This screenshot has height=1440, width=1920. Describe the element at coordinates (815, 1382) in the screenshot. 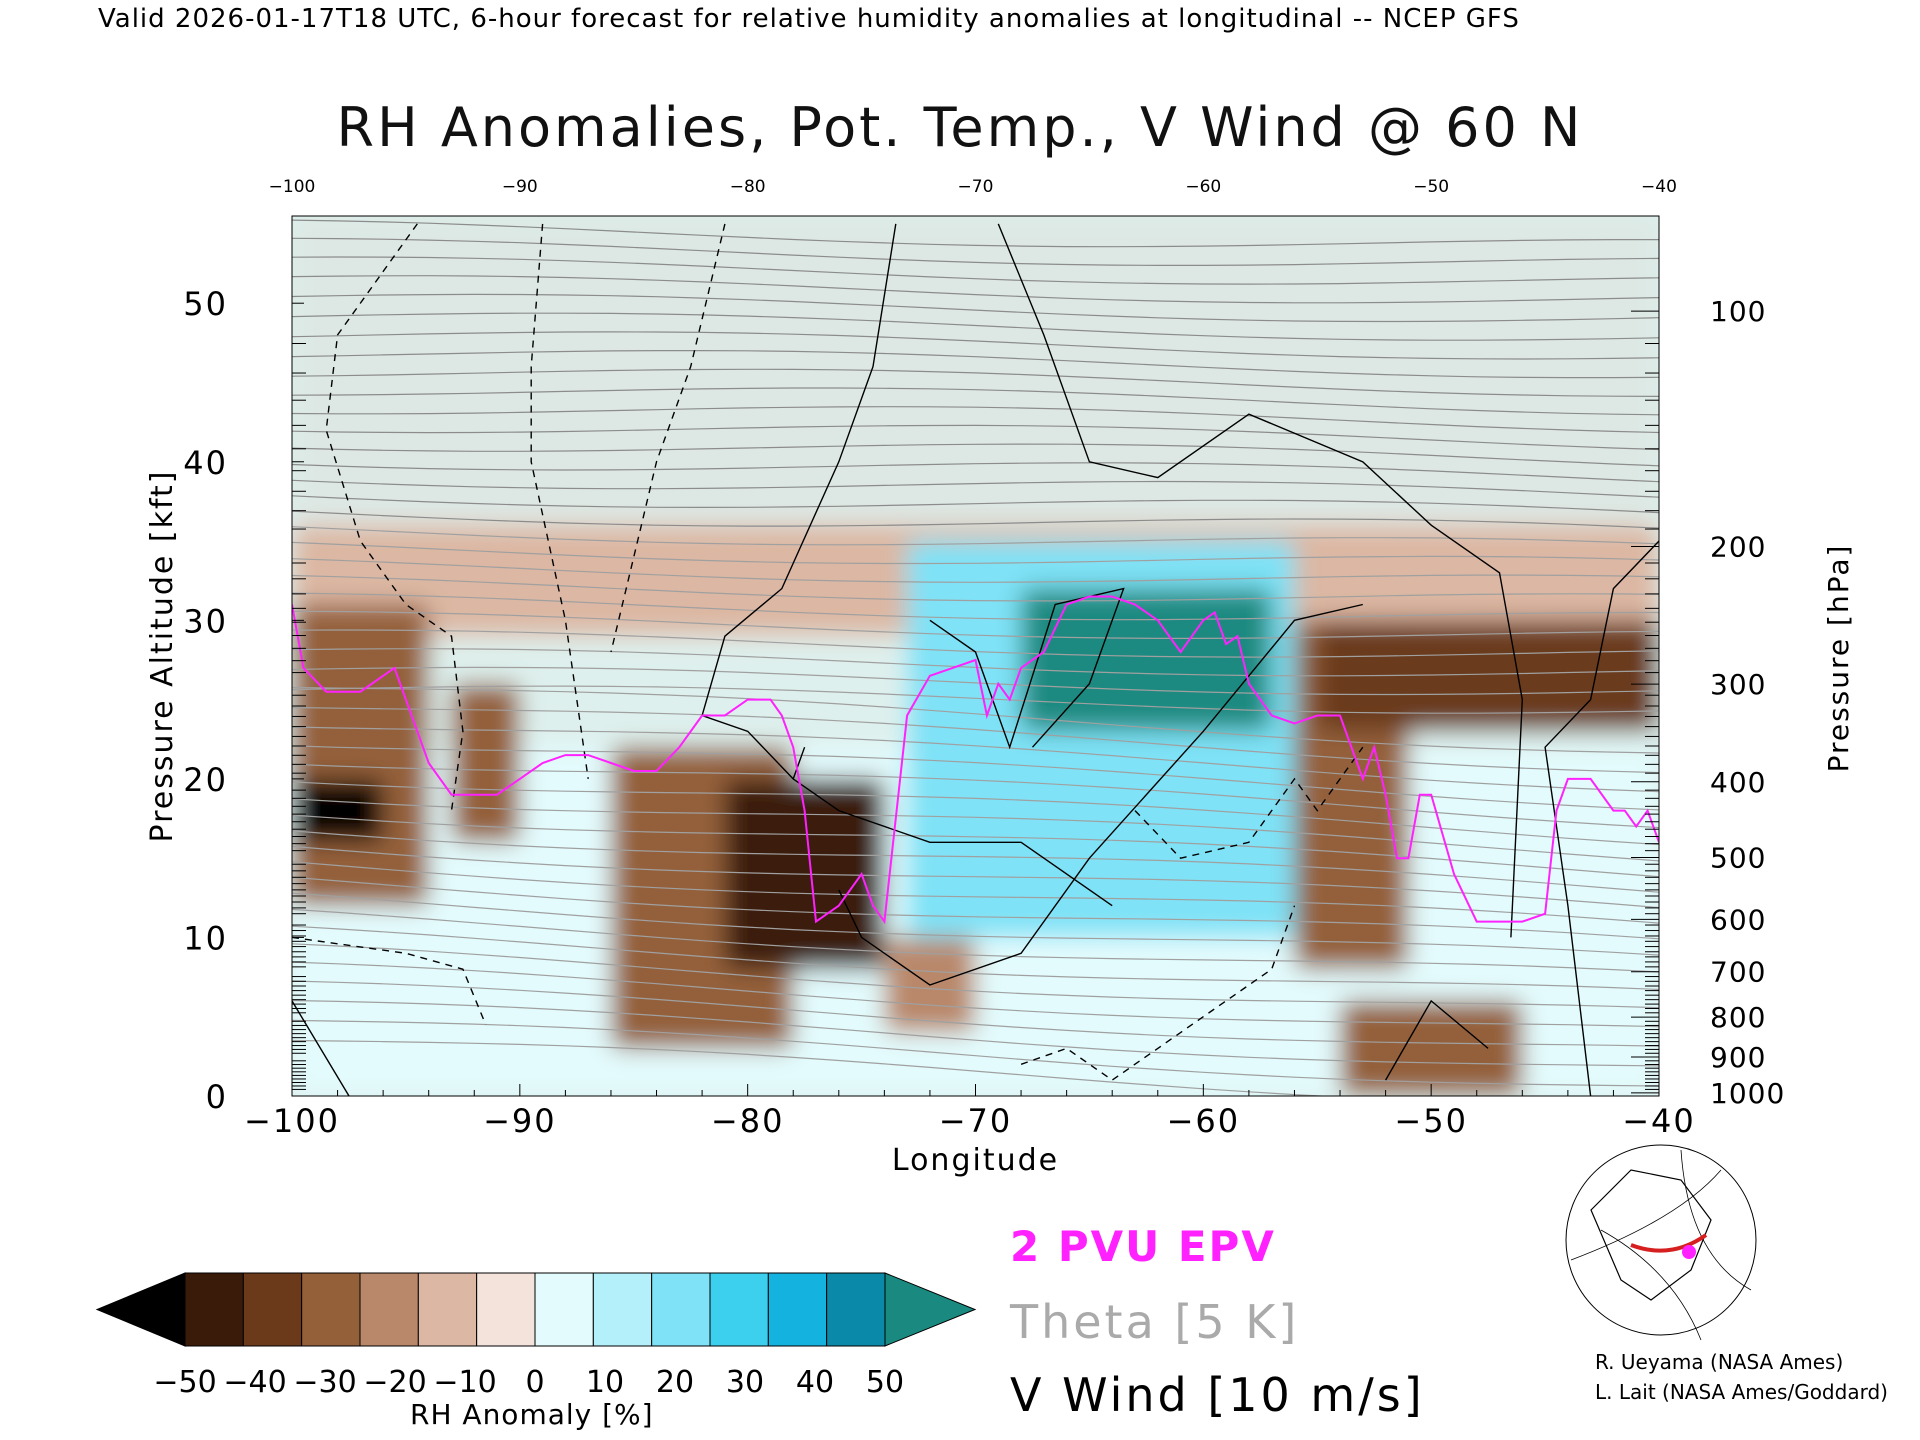

I see `colorbar-tick-label: 40` at that location.